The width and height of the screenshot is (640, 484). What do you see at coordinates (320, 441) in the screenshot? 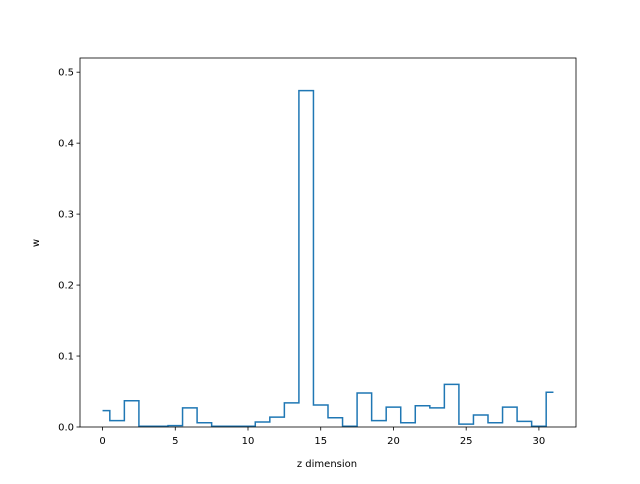
I see `x-tick-label: 15` at bounding box center [320, 441].